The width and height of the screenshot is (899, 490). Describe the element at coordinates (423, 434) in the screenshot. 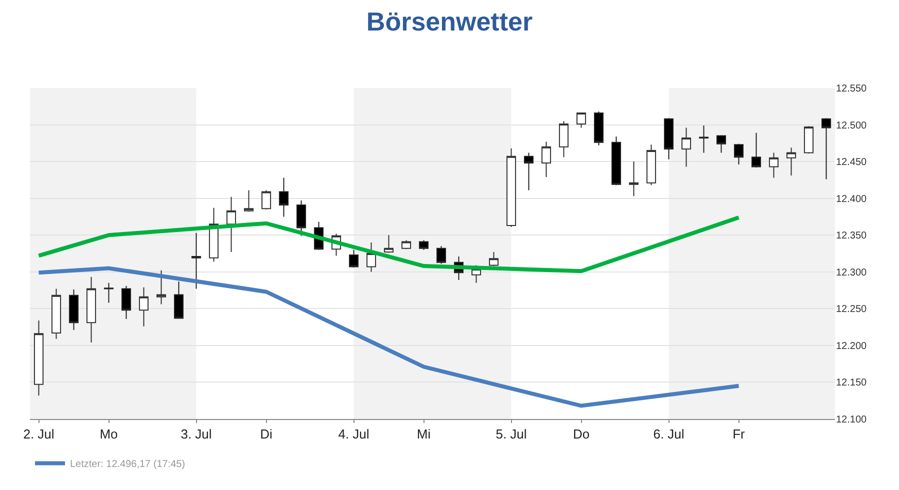

I see `x-tick-label: Mi` at that location.